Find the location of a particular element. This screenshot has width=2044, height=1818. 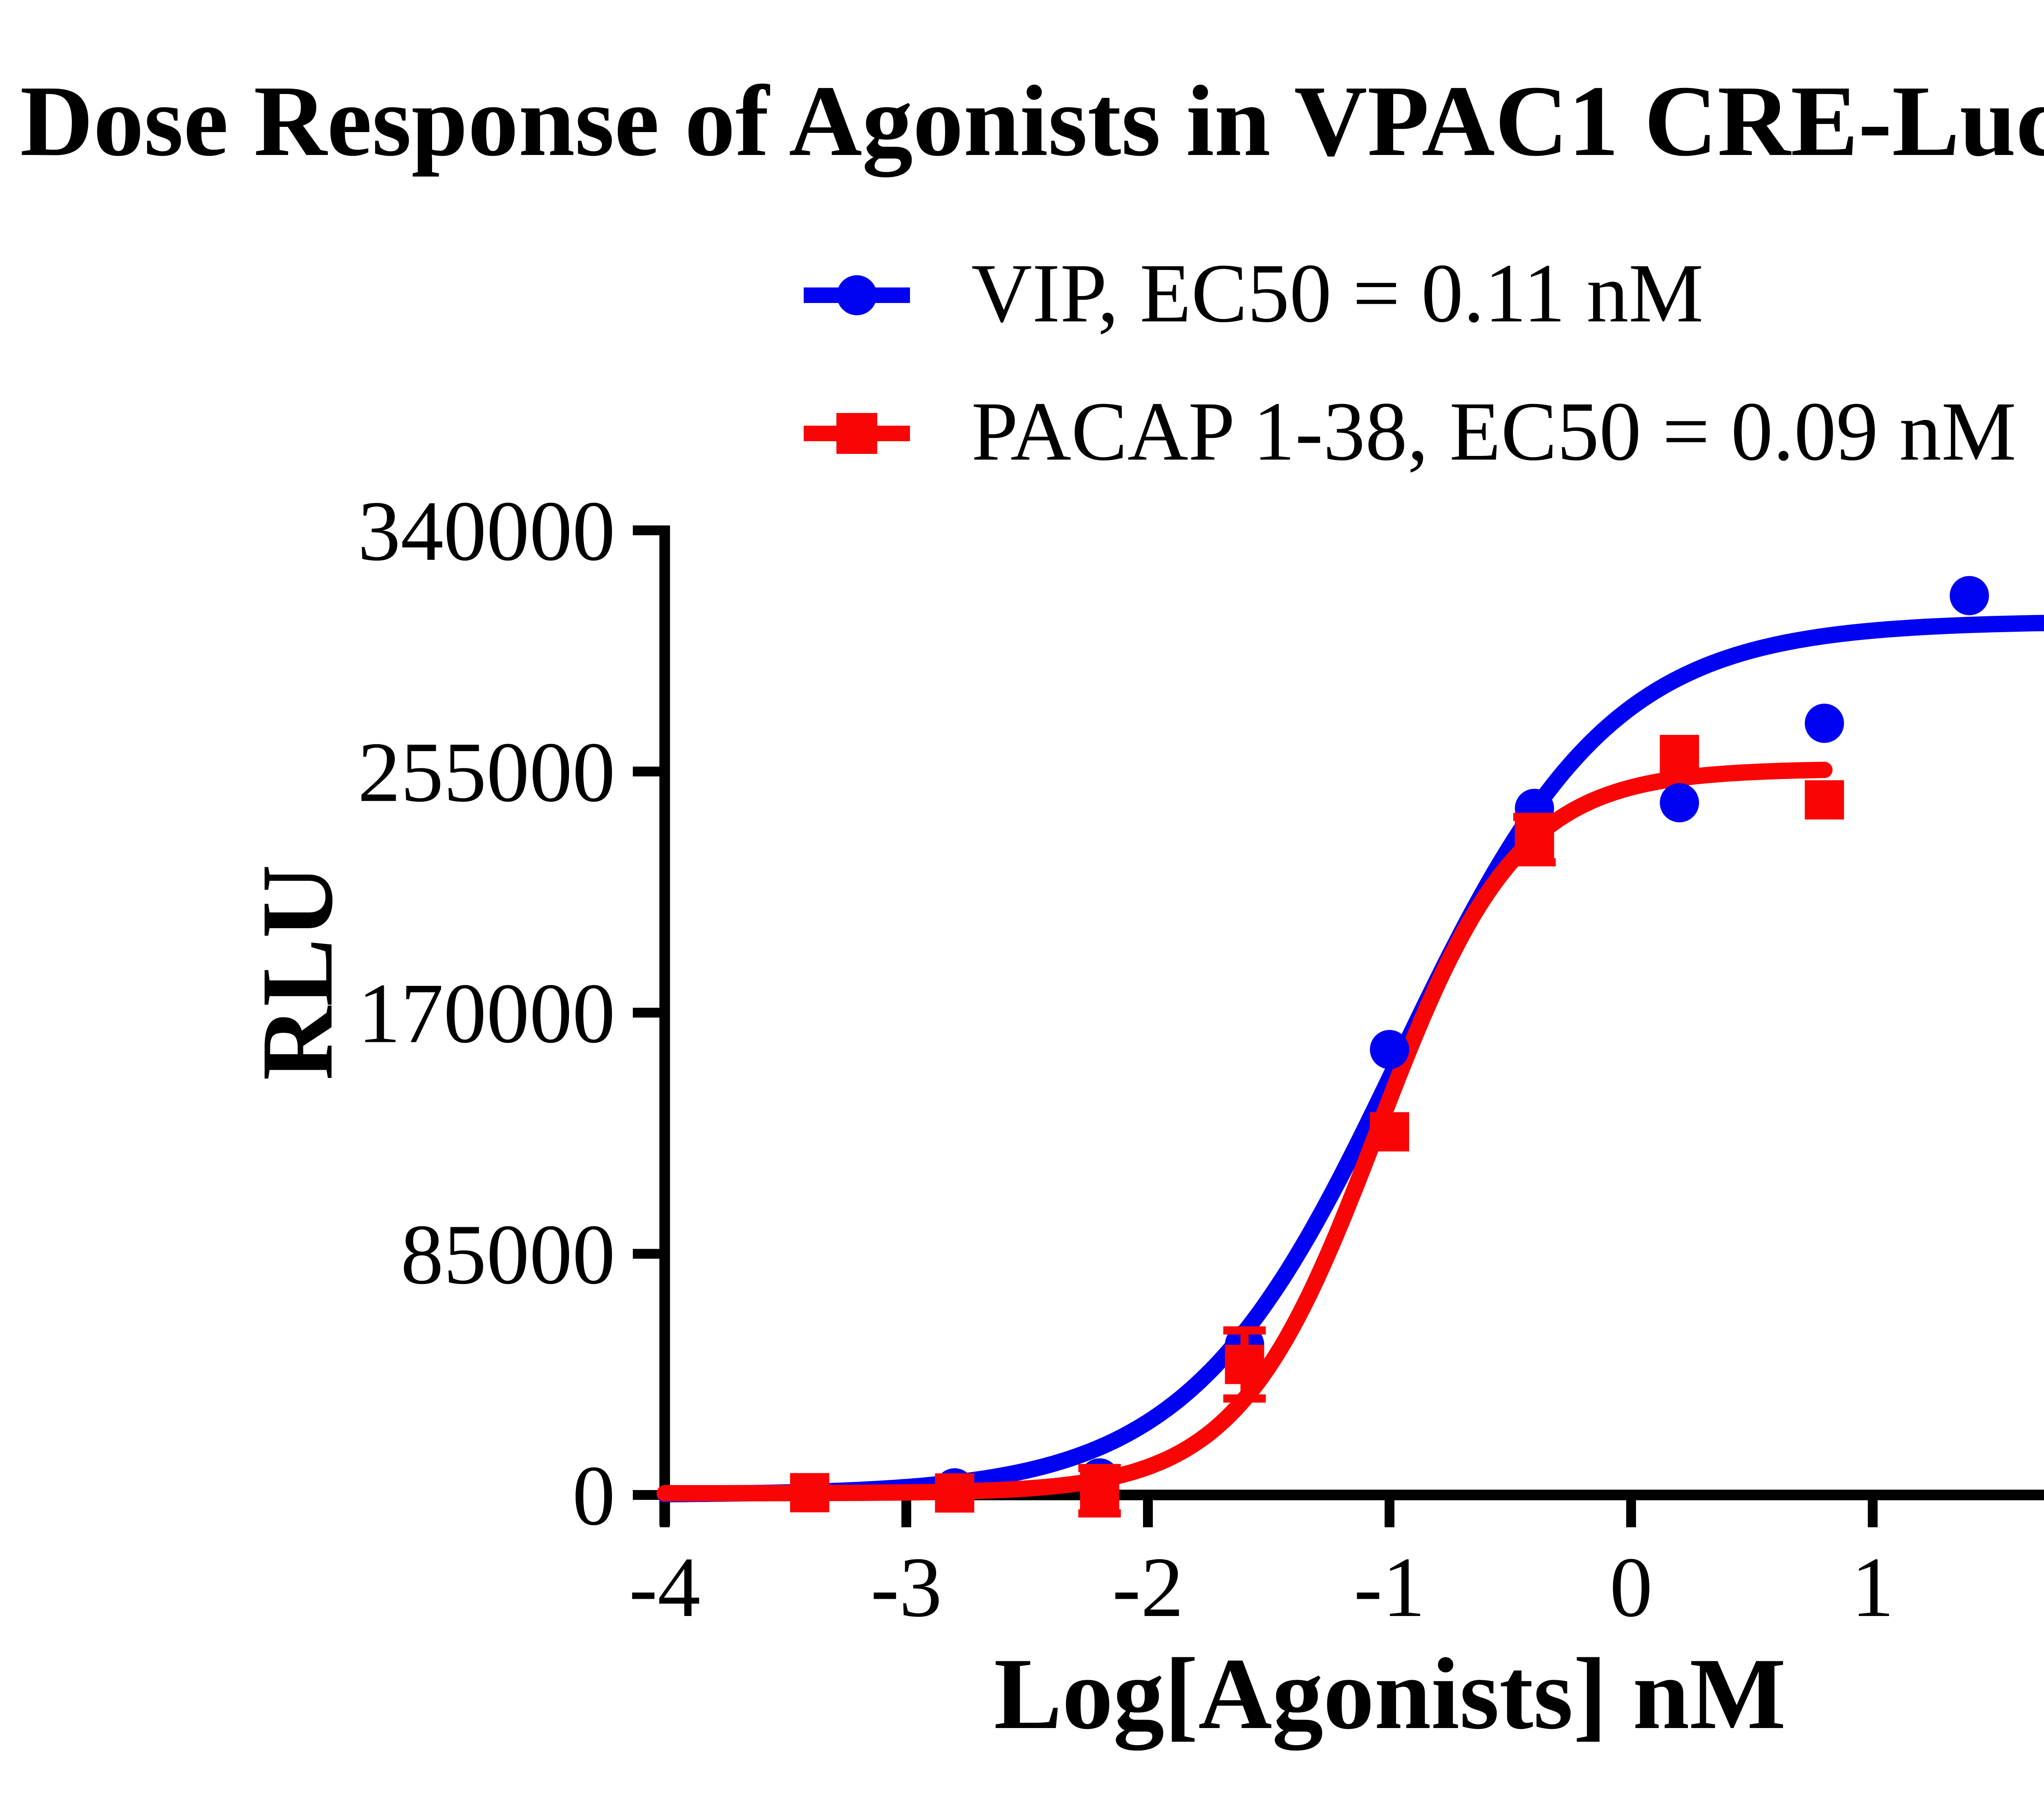

x-tick-label: -4 is located at coordinates (665, 1587).